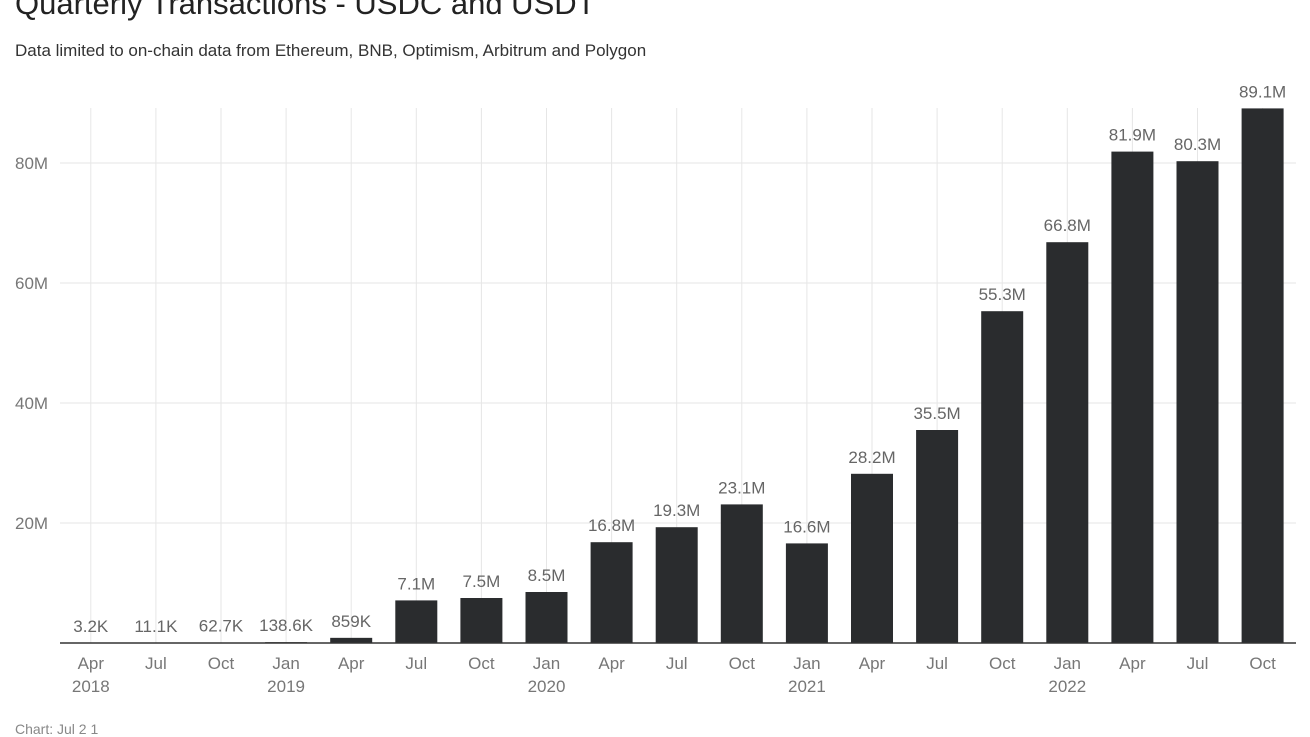 The image size is (1310, 737). I want to click on data-label: 23.1M, so click(741, 487).